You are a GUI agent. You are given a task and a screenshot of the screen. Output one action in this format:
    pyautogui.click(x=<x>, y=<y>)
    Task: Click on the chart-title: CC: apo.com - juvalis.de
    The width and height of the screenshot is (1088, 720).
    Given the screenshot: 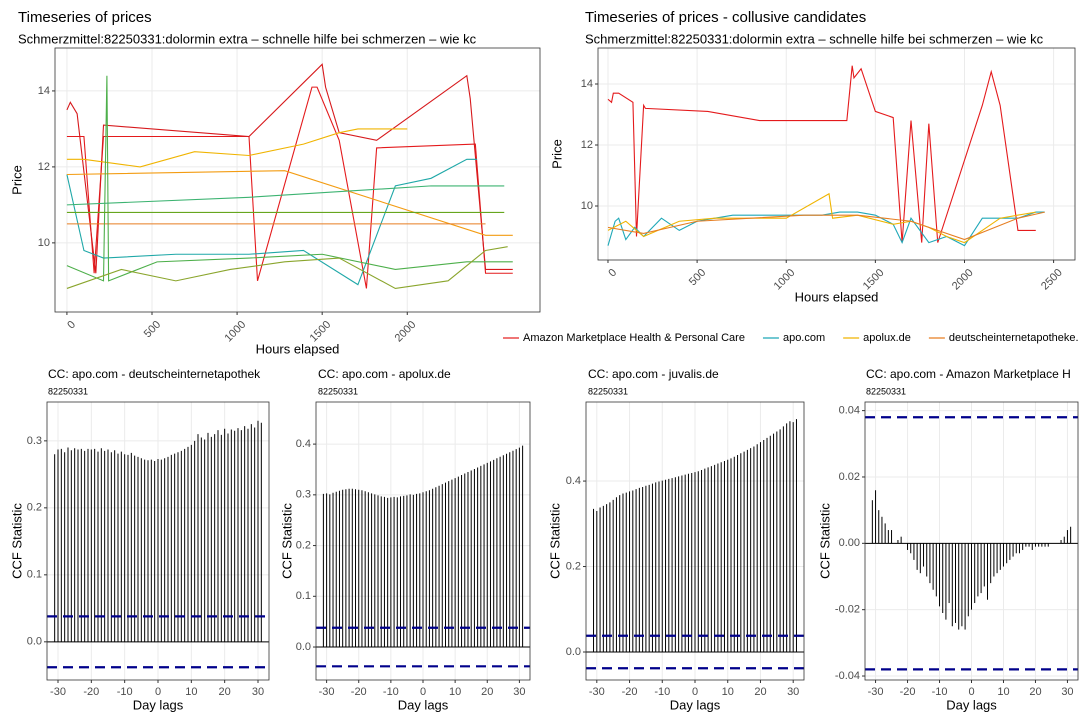 What is the action you would take?
    pyautogui.click(x=653, y=374)
    